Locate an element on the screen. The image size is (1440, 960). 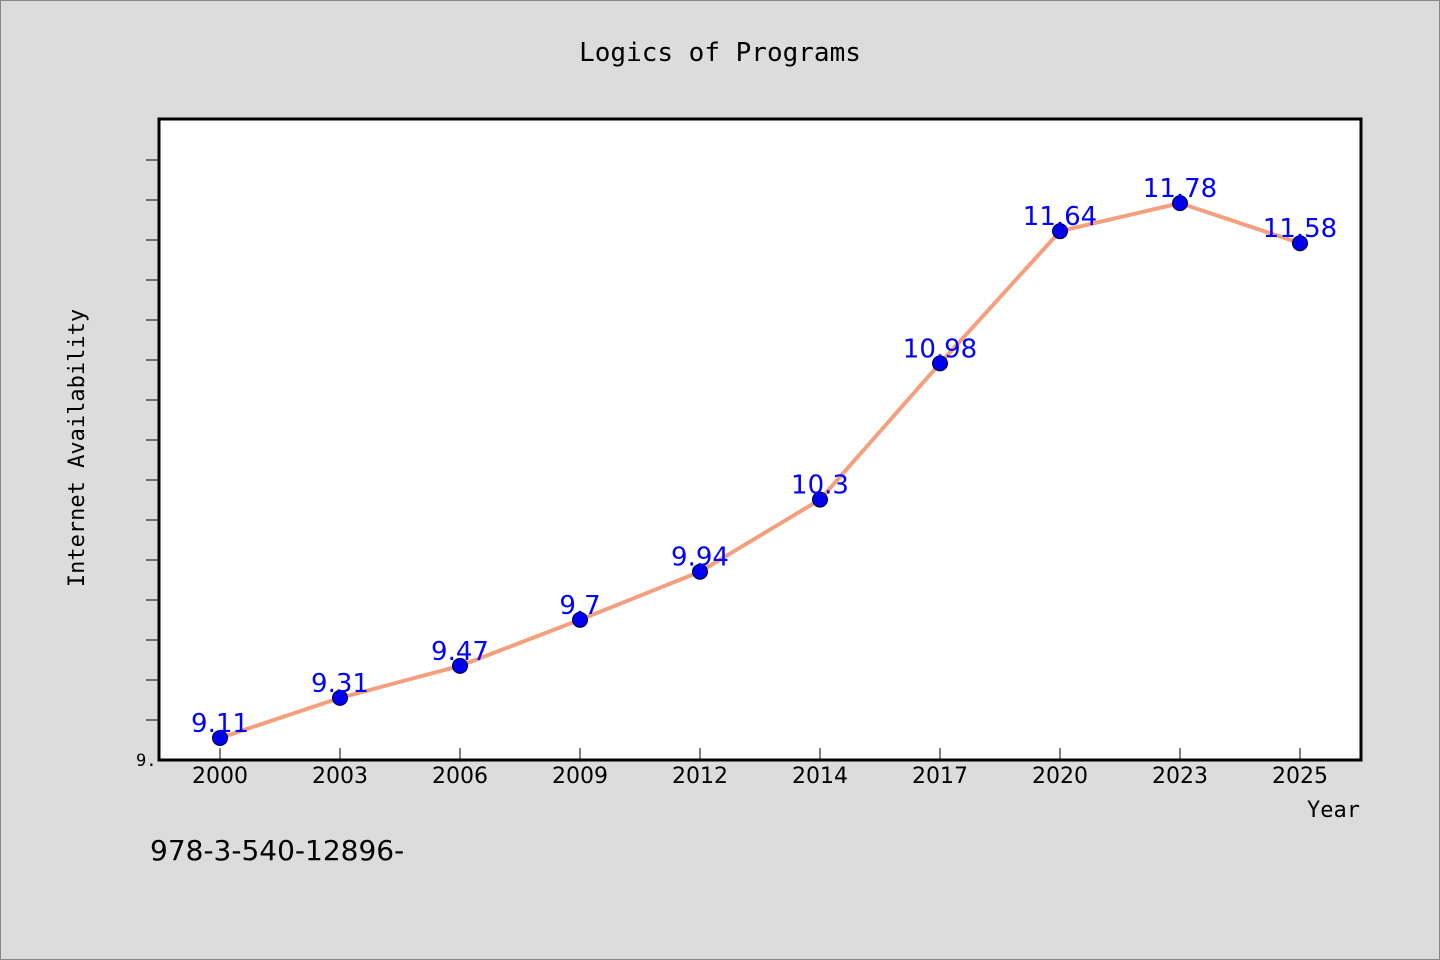
data-label: 9.94 is located at coordinates (700, 558).